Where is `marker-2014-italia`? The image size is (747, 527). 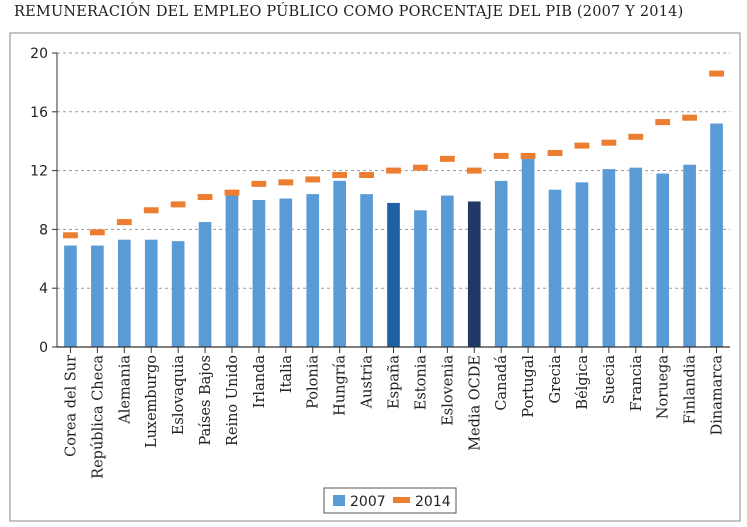 marker-2014-italia is located at coordinates (286, 182).